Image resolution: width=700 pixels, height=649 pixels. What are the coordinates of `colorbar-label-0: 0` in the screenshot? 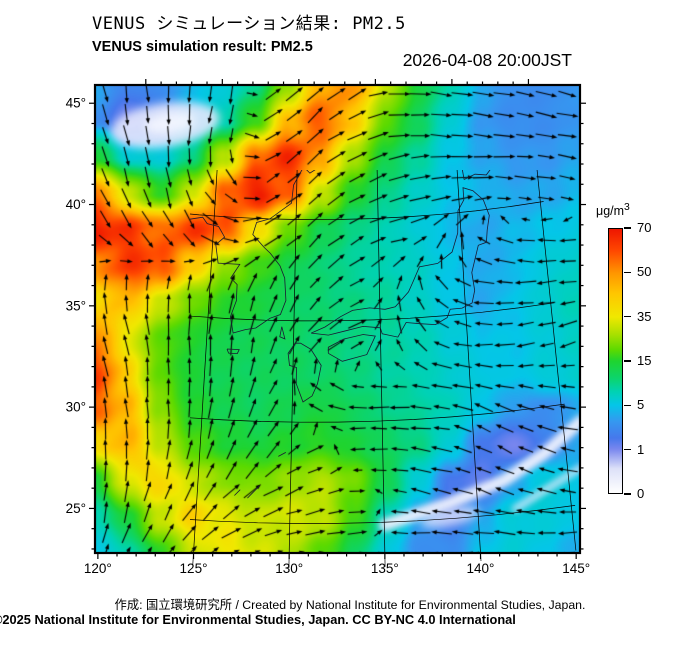 It's located at (641, 493).